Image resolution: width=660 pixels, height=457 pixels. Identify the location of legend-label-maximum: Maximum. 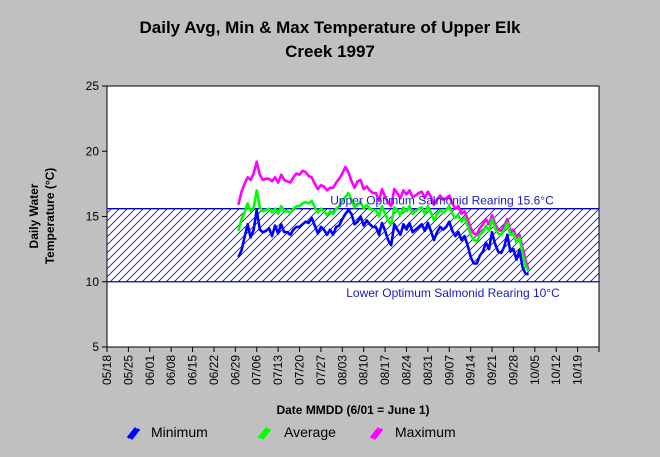
(425, 432).